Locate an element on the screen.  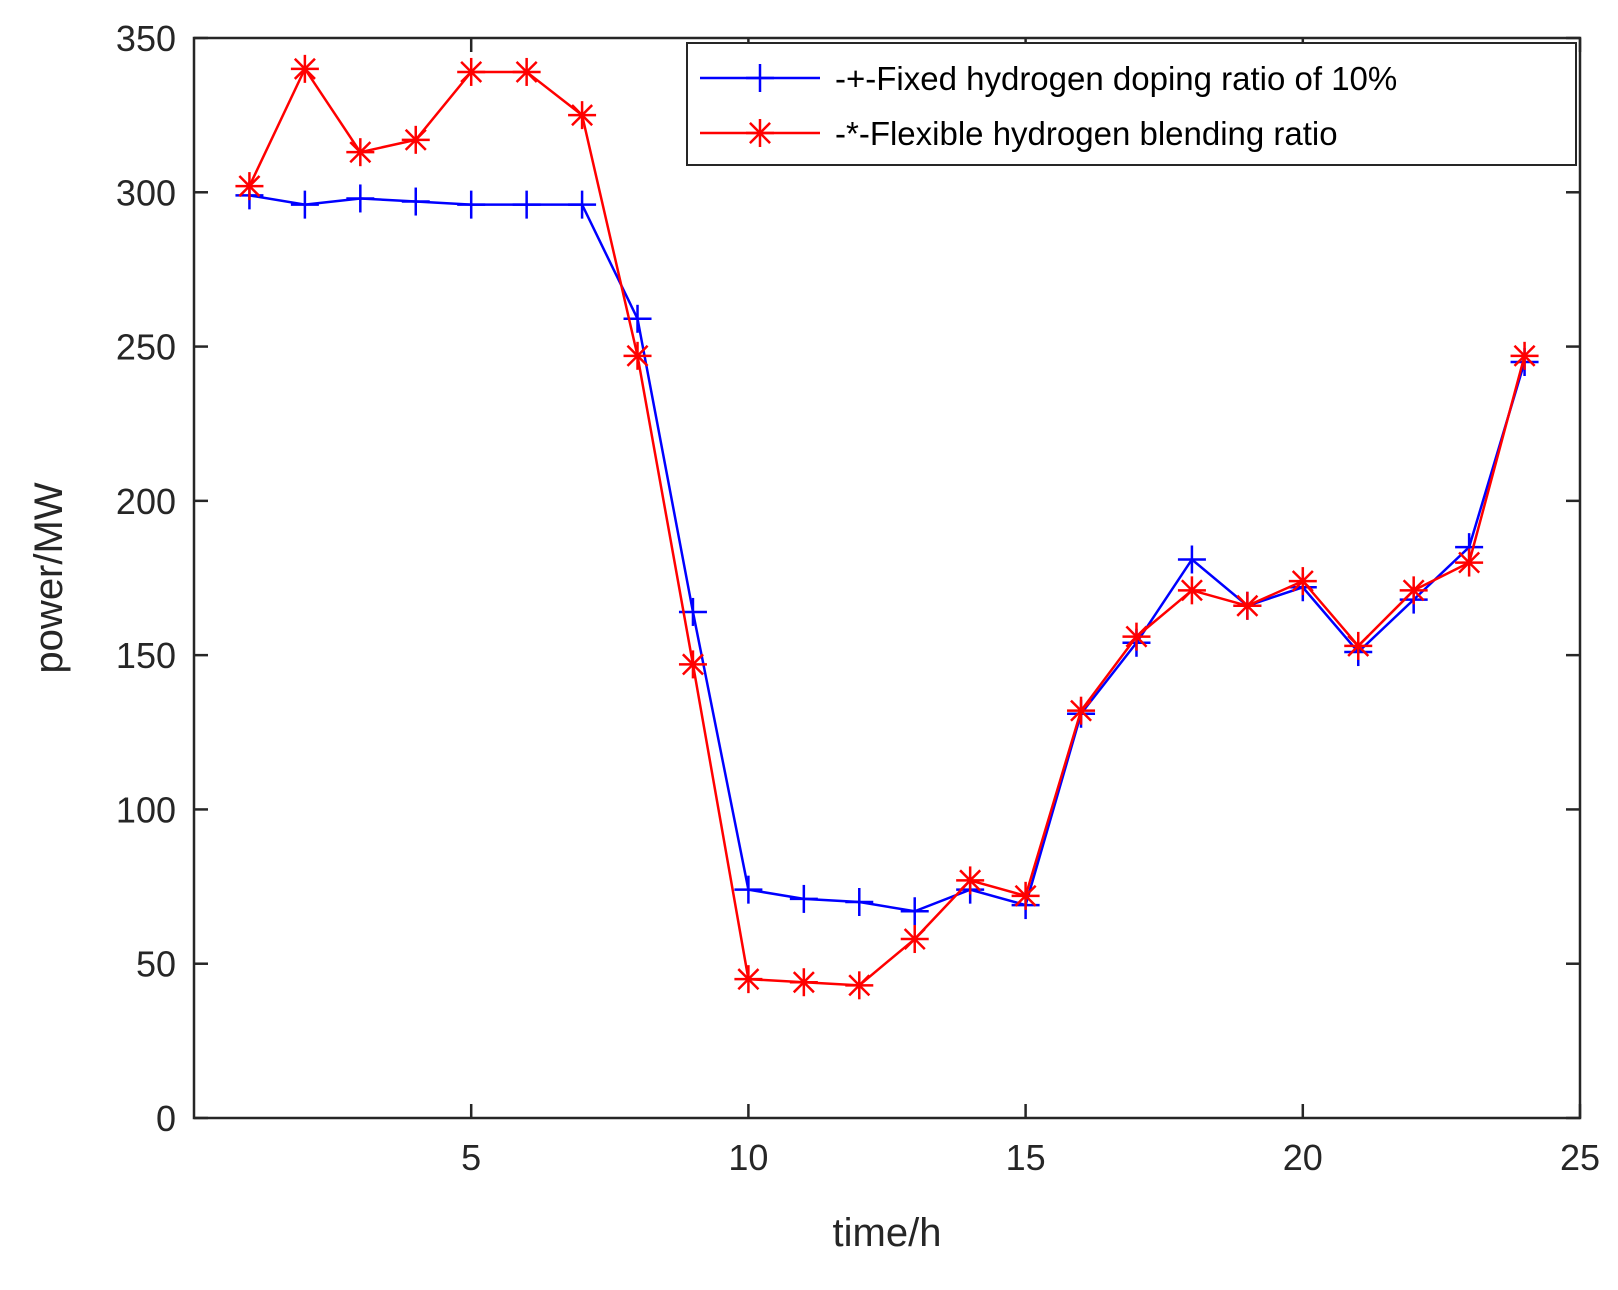
y-tick-label: 300 is located at coordinates (146, 192).